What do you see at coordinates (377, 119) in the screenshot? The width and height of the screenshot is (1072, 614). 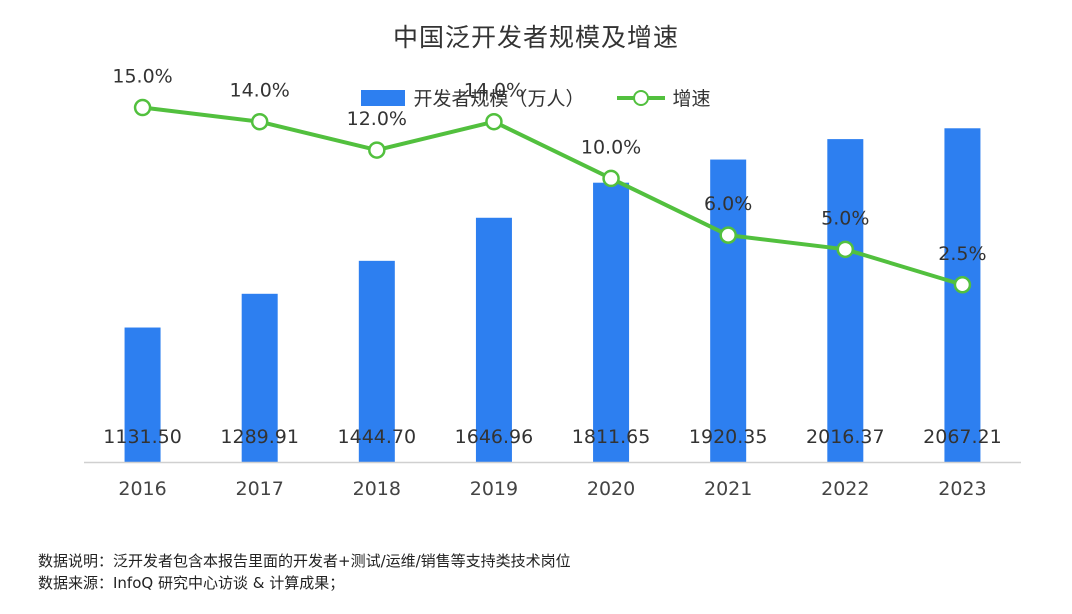 I see `growth-value-label-2018: 12.0%` at bounding box center [377, 119].